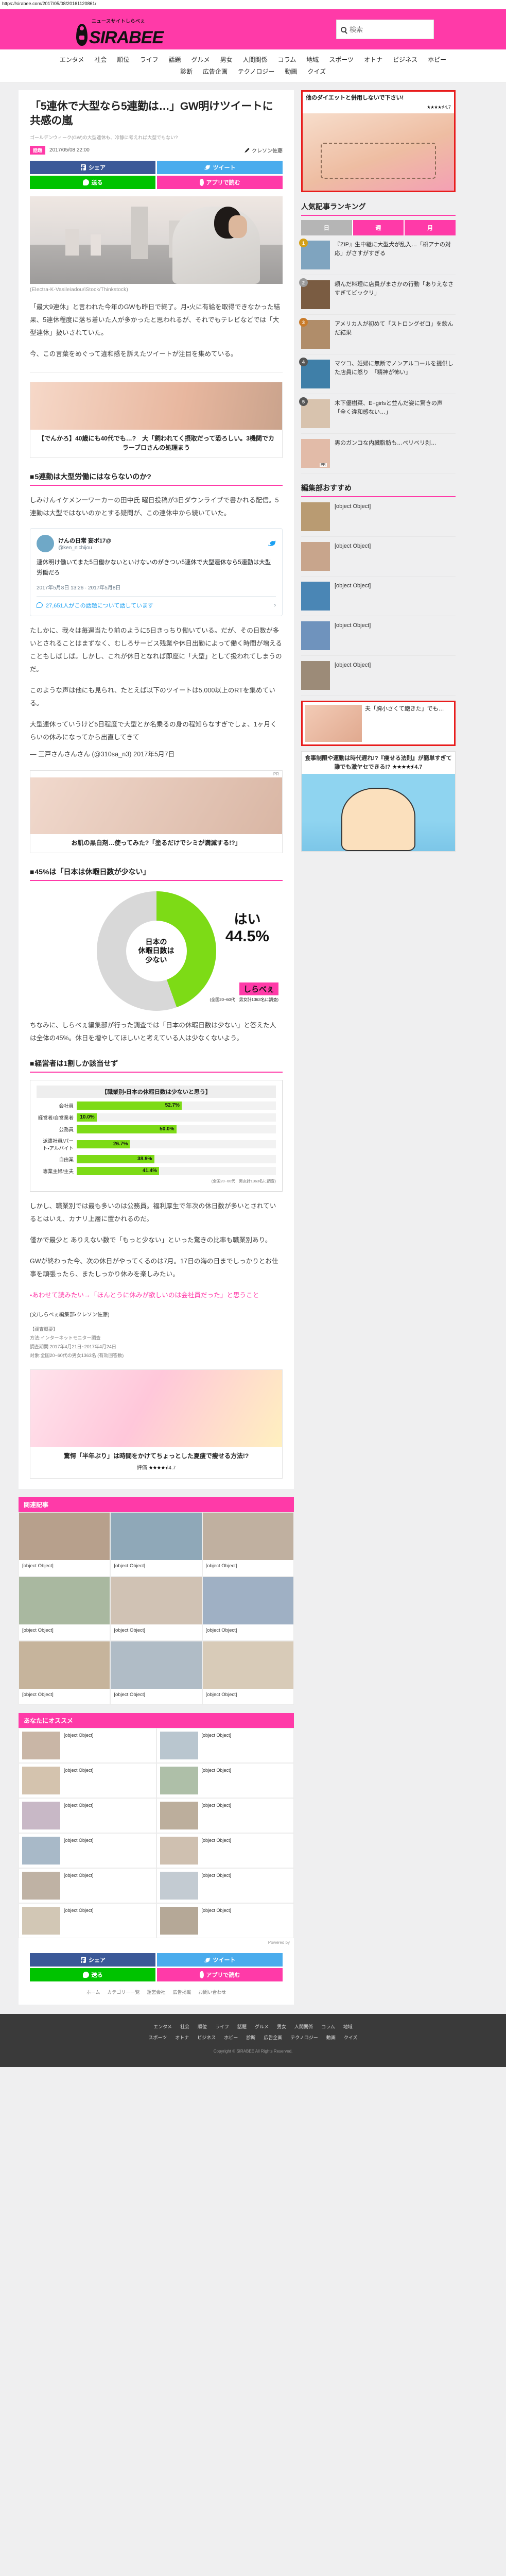  What do you see at coordinates (377, 335) in the screenshot?
I see `ranking-item: 3 アメリカ人が初めて「ストロングゼロ」を飲んだ結果` at bounding box center [377, 335].